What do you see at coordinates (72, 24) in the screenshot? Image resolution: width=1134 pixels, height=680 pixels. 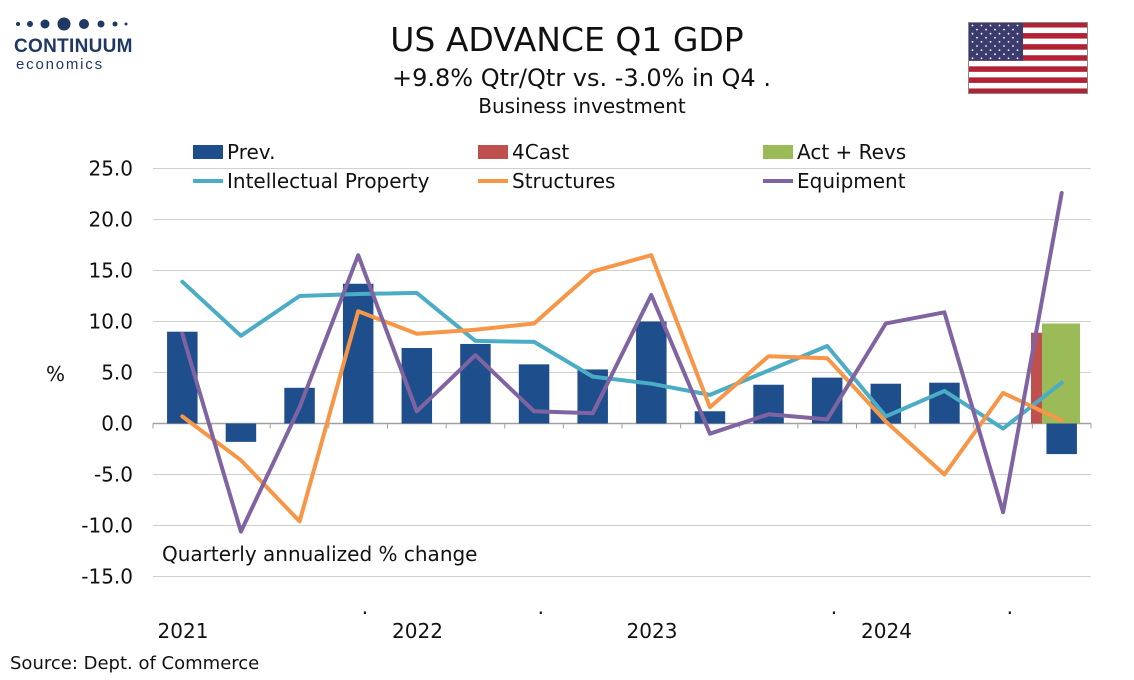 I see `logo-dots-icon` at bounding box center [72, 24].